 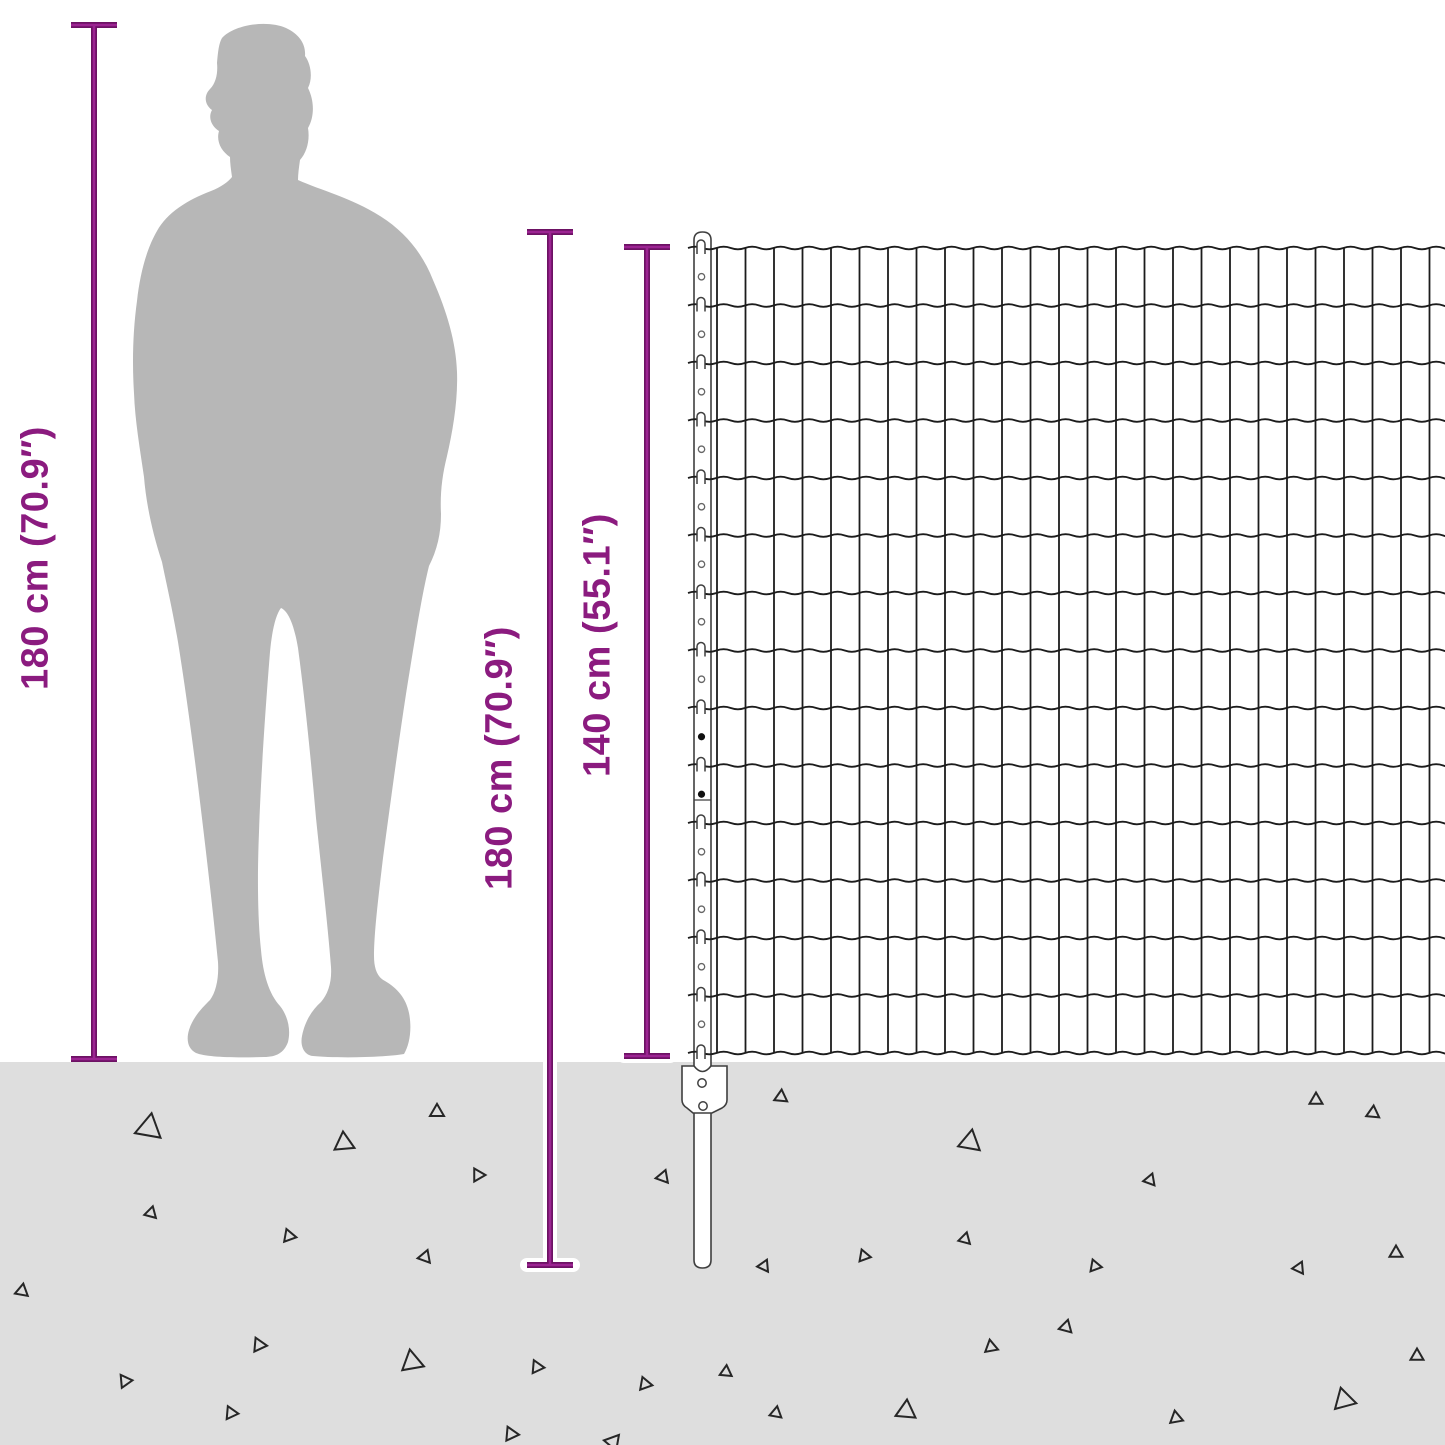 I want to click on fence-post, so click(x=702, y=653).